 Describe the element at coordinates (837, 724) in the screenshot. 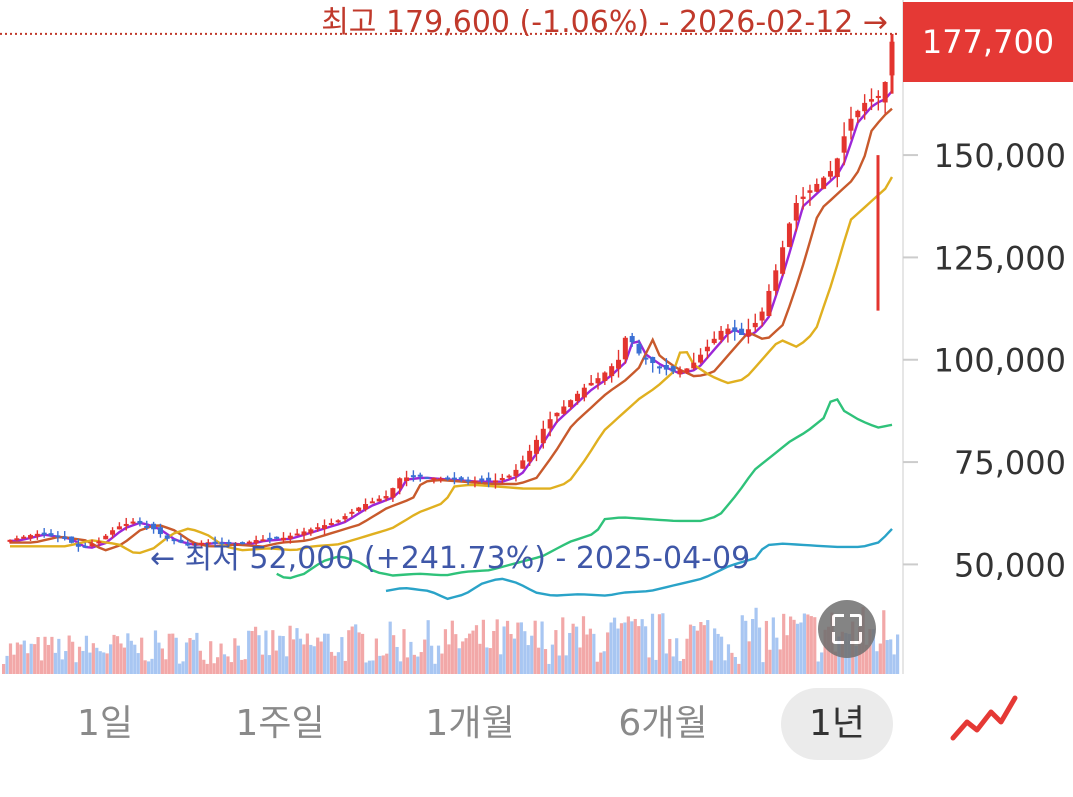

I see `tab-1-year: 1년` at that location.